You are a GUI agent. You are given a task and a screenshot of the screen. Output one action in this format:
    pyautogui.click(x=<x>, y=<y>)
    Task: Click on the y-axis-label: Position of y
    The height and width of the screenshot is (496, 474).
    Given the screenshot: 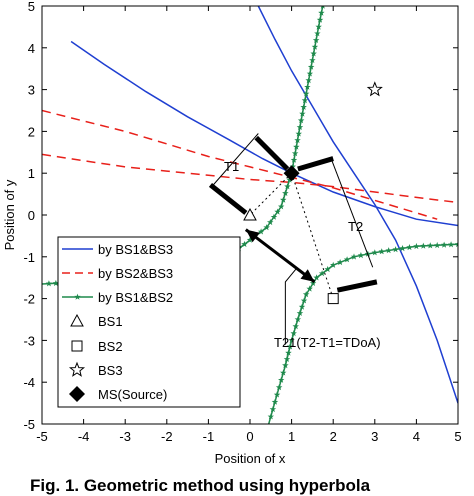 What is the action you would take?
    pyautogui.click(x=9, y=214)
    